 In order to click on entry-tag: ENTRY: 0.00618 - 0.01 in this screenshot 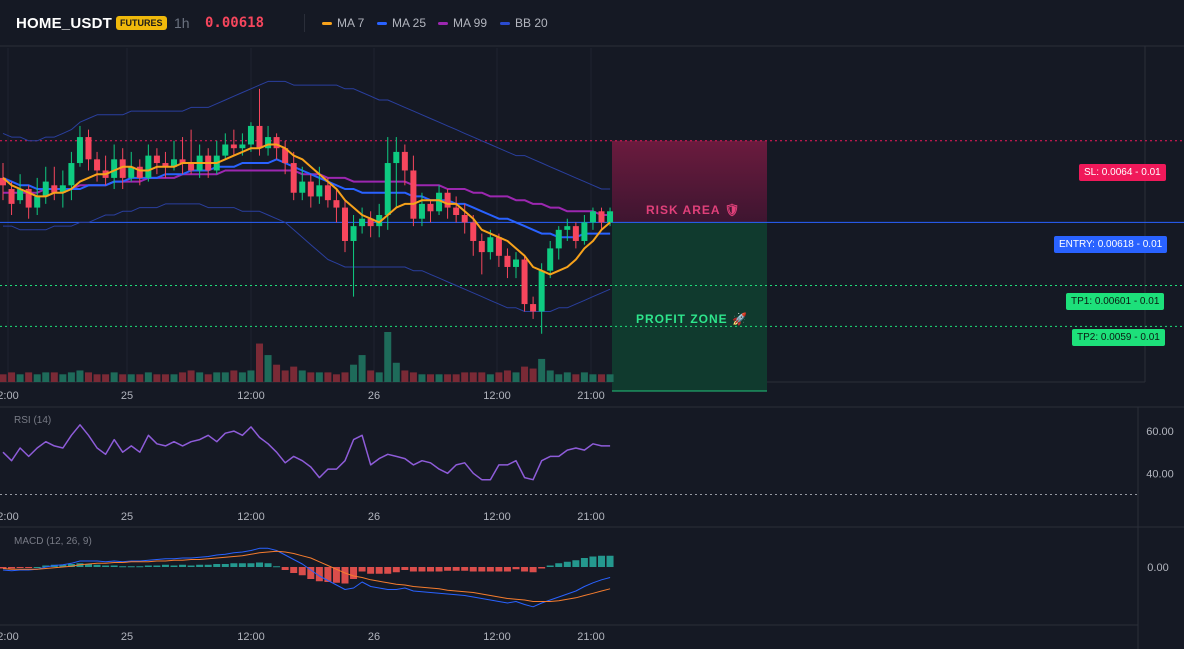, I will do `click(1111, 244)`.